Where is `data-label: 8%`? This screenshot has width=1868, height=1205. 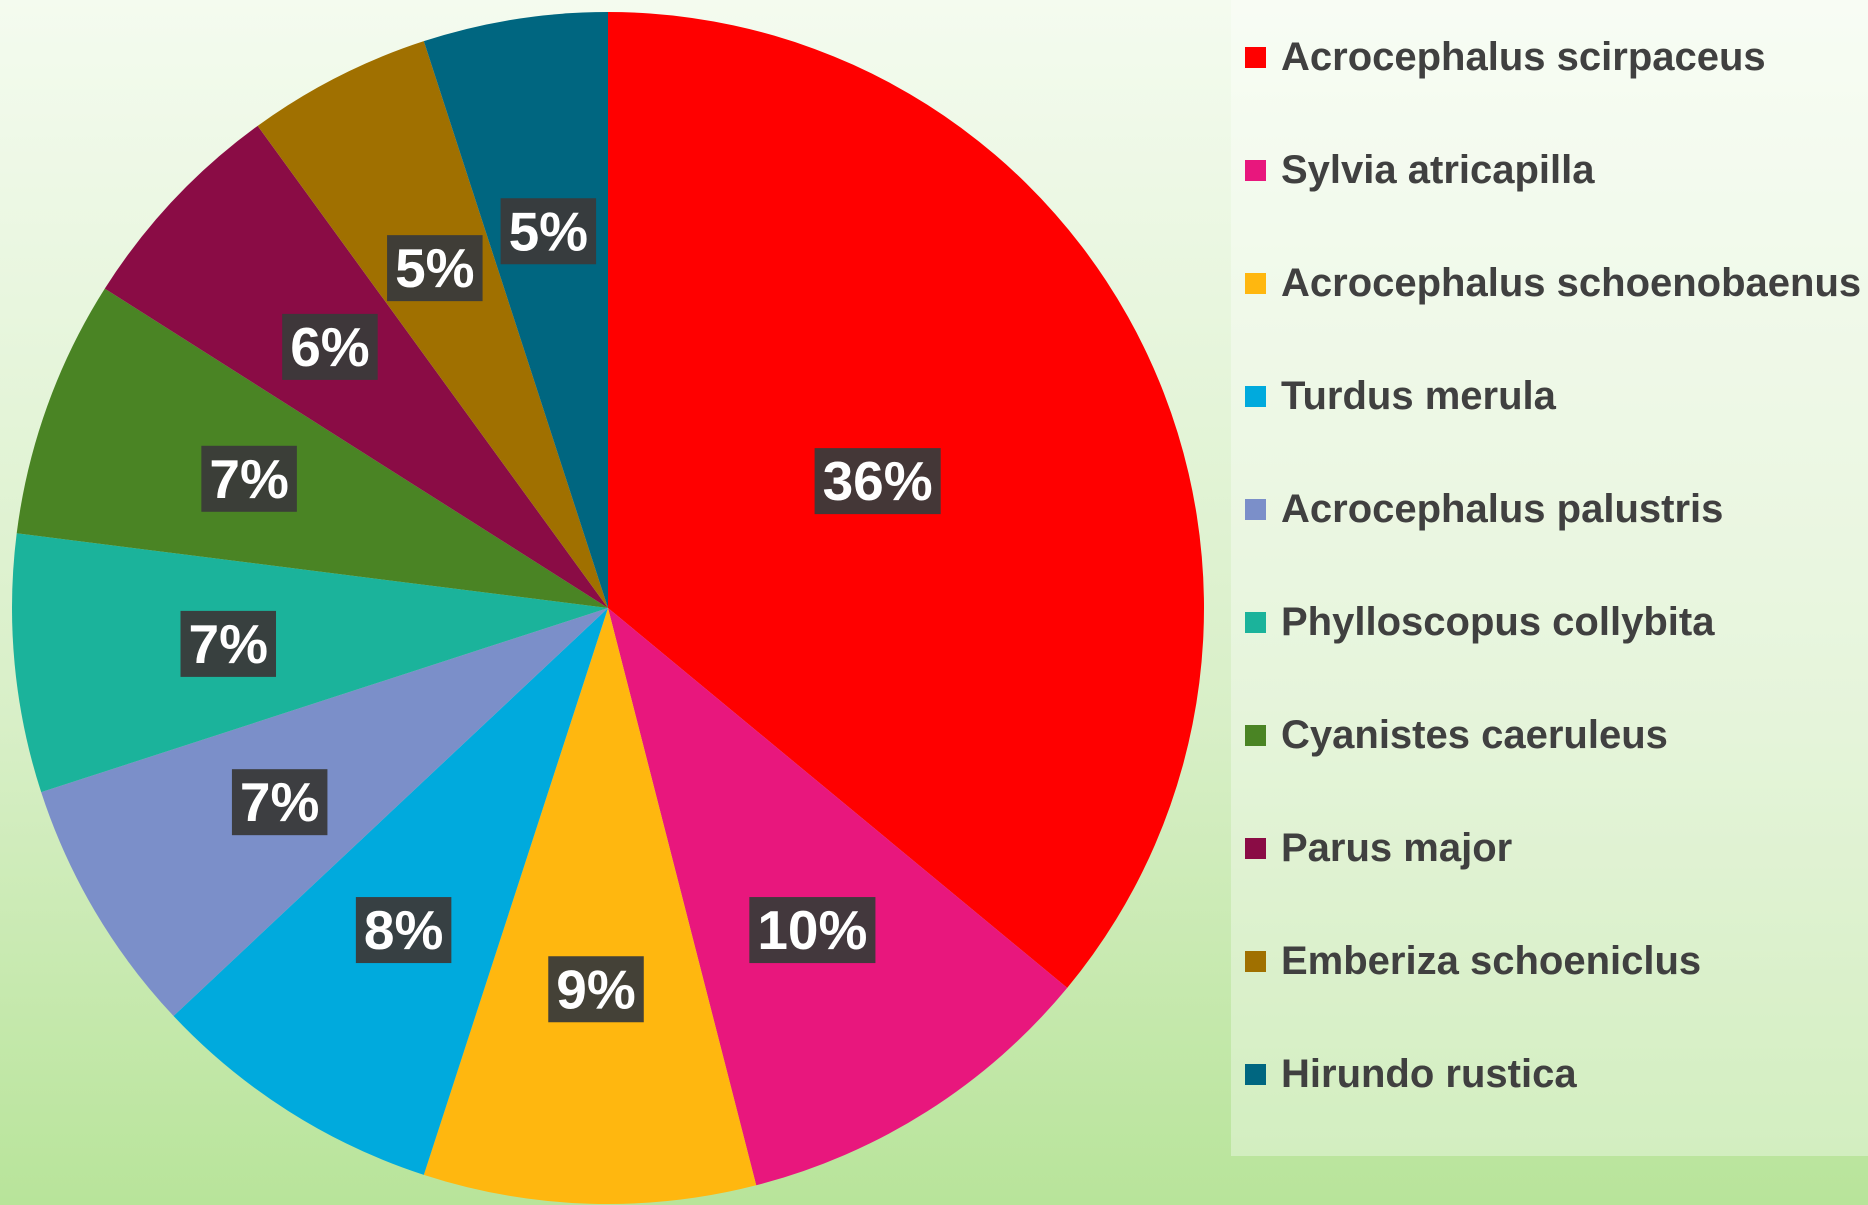 data-label: 8% is located at coordinates (403, 930).